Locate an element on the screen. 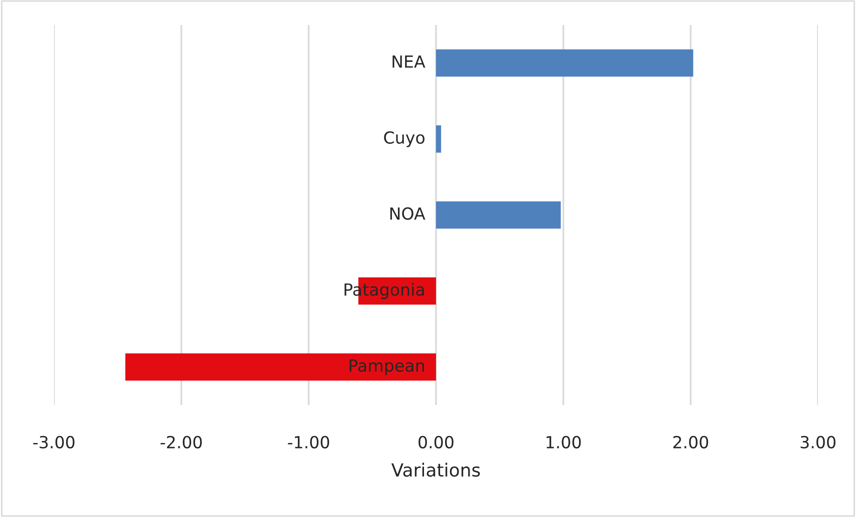 Image resolution: width=856 pixels, height=517 pixels. x-tick-label: -2.00 is located at coordinates (181, 442).